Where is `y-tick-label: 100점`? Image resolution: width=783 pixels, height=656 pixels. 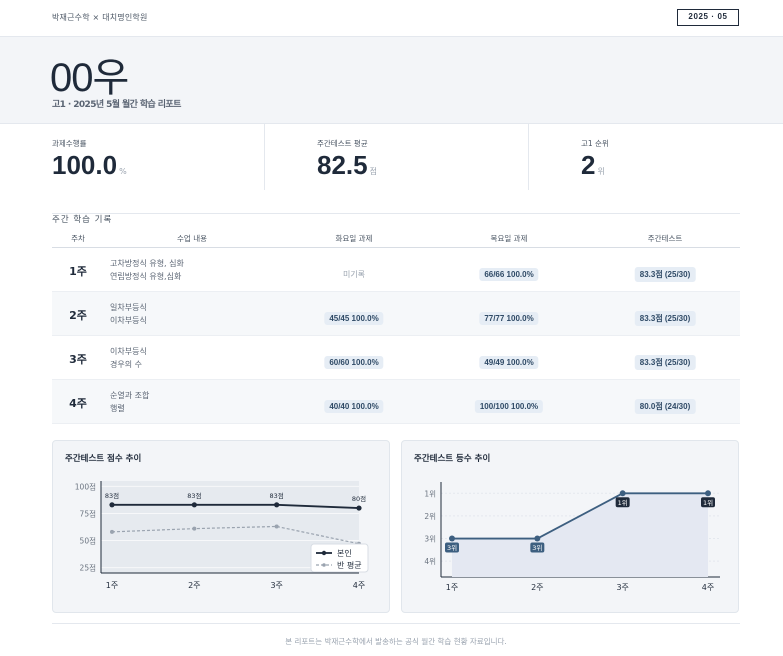
y-tick-label: 100점 is located at coordinates (85, 486).